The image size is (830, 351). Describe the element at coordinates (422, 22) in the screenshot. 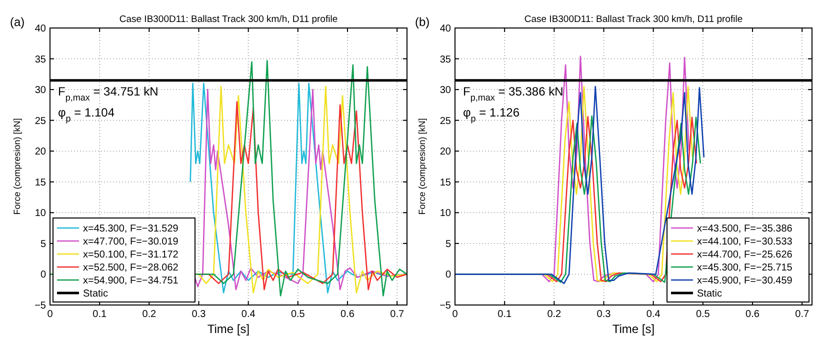

I see `text: (b)` at that location.